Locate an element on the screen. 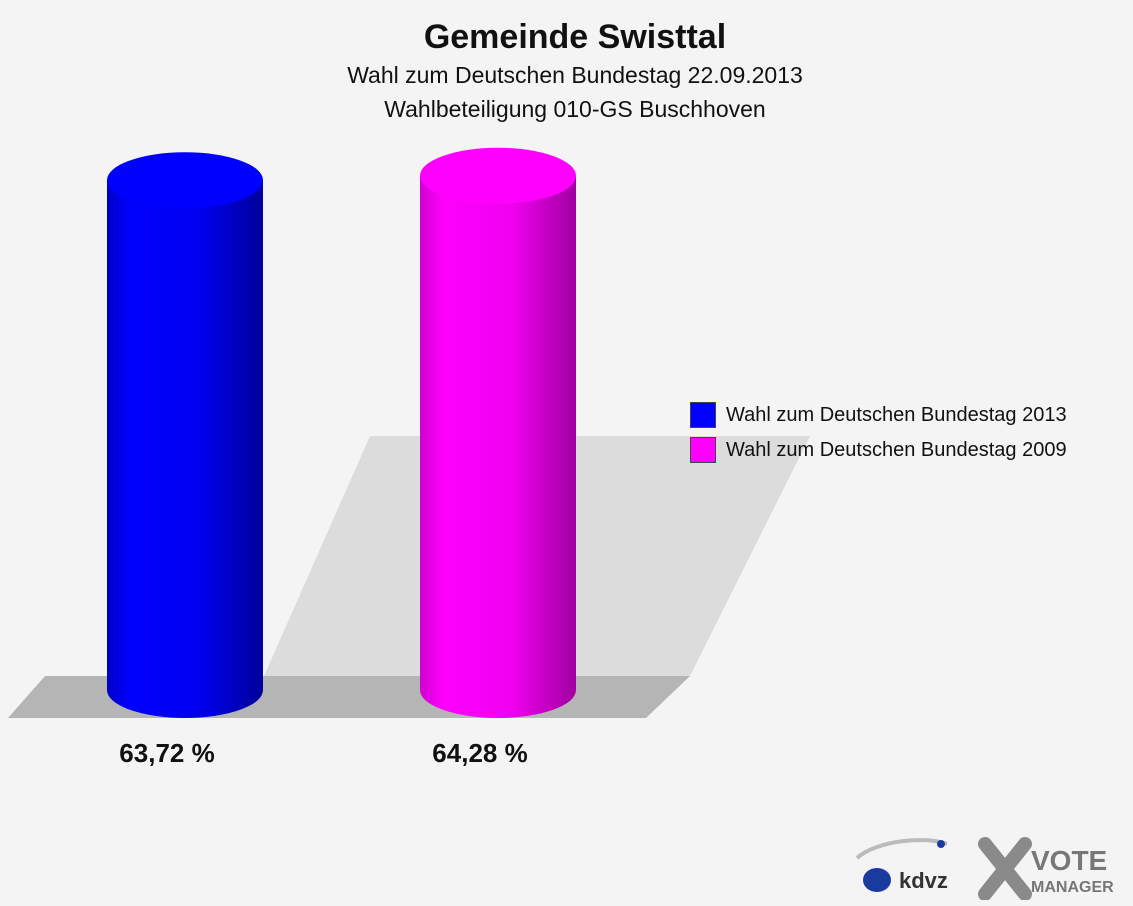 Image resolution: width=1133 pixels, height=906 pixels. chart-subtitle-election: Wahl zum Deutschen Bundestag 22.09.2013 is located at coordinates (575, 75).